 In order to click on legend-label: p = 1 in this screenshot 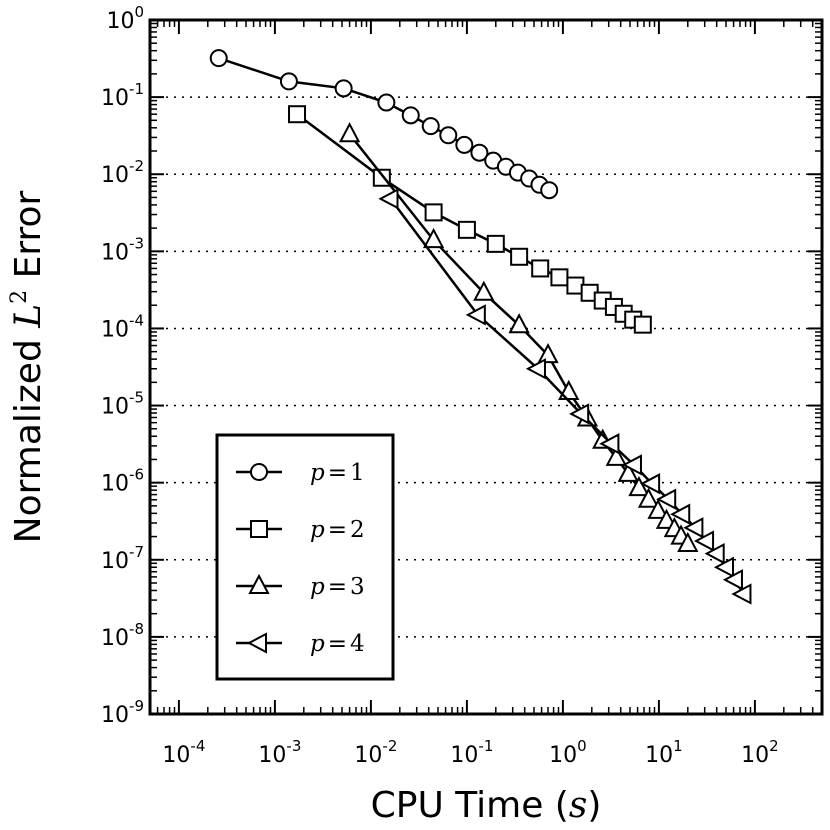, I will do `click(337, 473)`.